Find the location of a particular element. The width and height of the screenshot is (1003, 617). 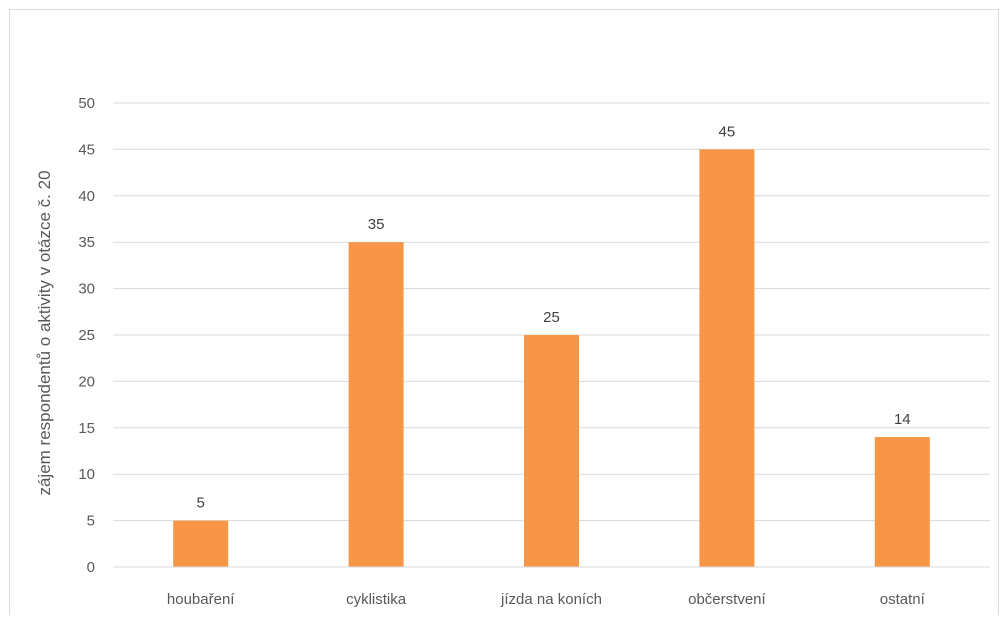

y-tick-label: 10 is located at coordinates (86, 474).